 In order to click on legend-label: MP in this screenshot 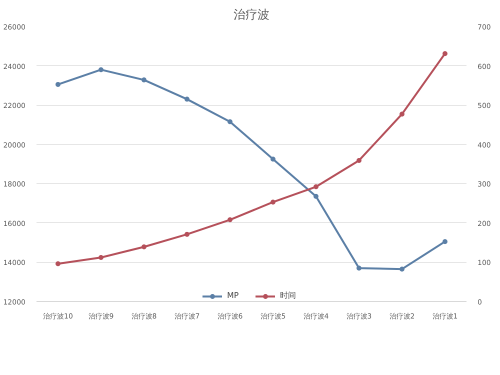, I will do `click(233, 295)`.